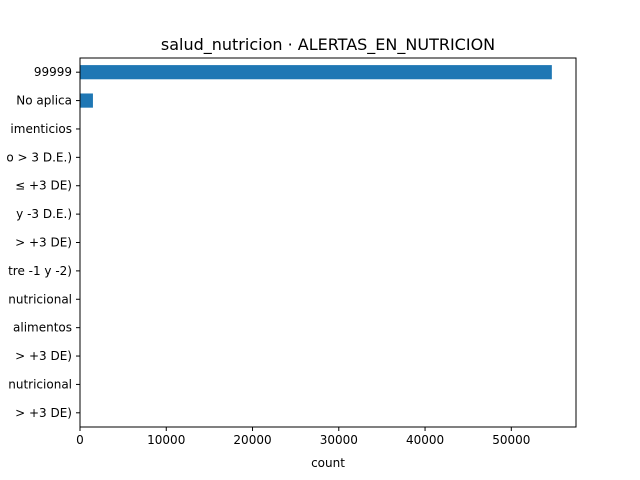  What do you see at coordinates (80, 440) in the screenshot?
I see `x-tick-label: 0` at bounding box center [80, 440].